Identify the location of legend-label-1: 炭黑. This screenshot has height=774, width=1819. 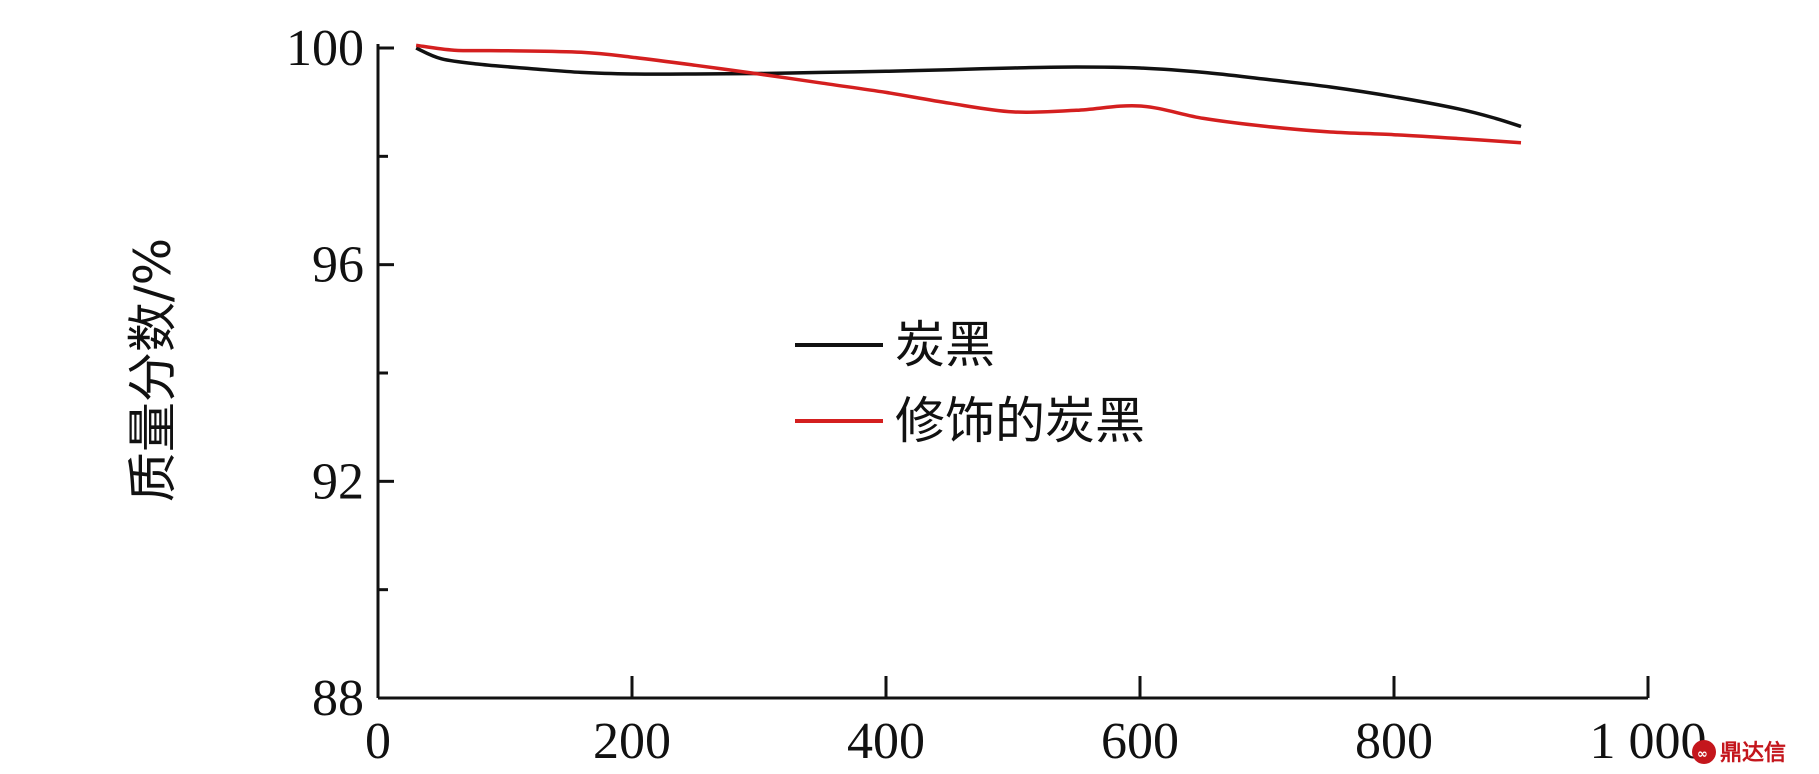
(945, 345).